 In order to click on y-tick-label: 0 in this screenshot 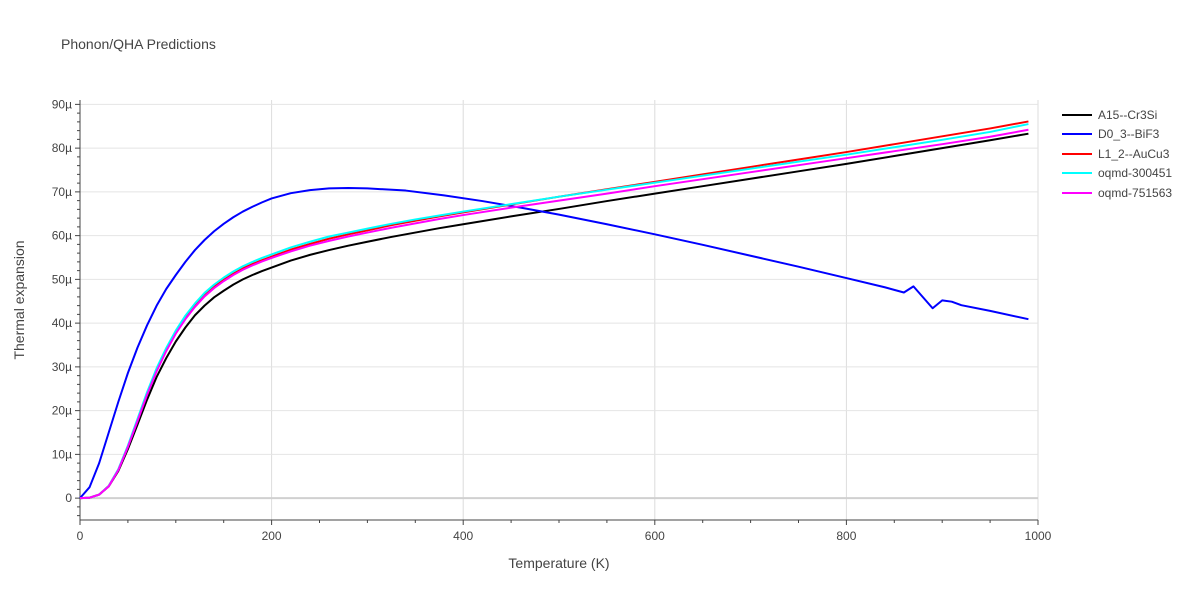, I will do `click(68, 498)`.